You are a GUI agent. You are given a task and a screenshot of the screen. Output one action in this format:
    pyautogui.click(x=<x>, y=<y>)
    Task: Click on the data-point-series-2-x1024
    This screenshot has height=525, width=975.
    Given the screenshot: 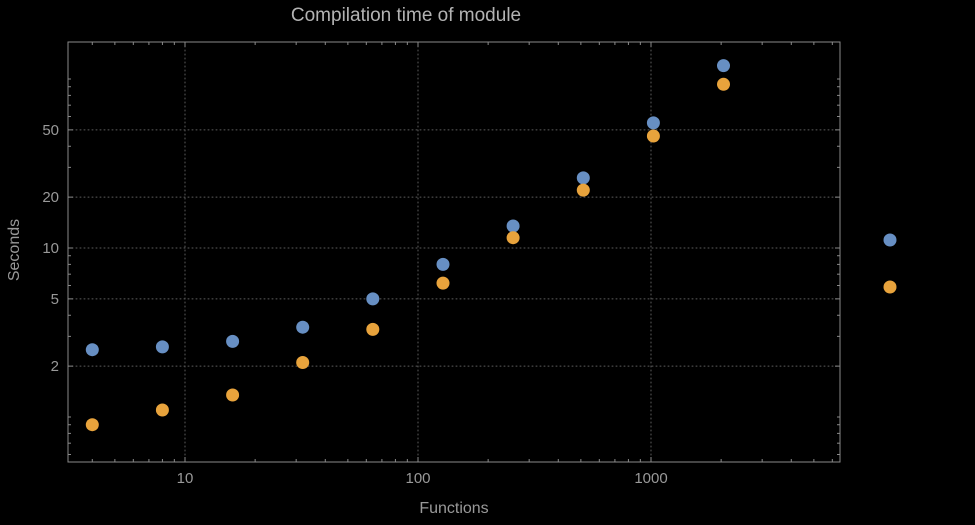 What is the action you would take?
    pyautogui.click(x=653, y=136)
    